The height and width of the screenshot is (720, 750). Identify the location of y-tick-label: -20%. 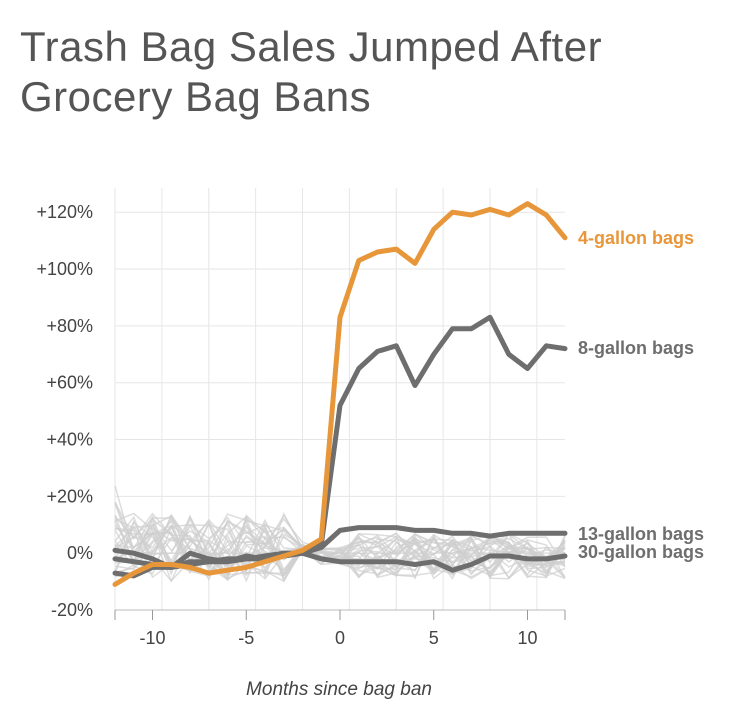
(72, 610).